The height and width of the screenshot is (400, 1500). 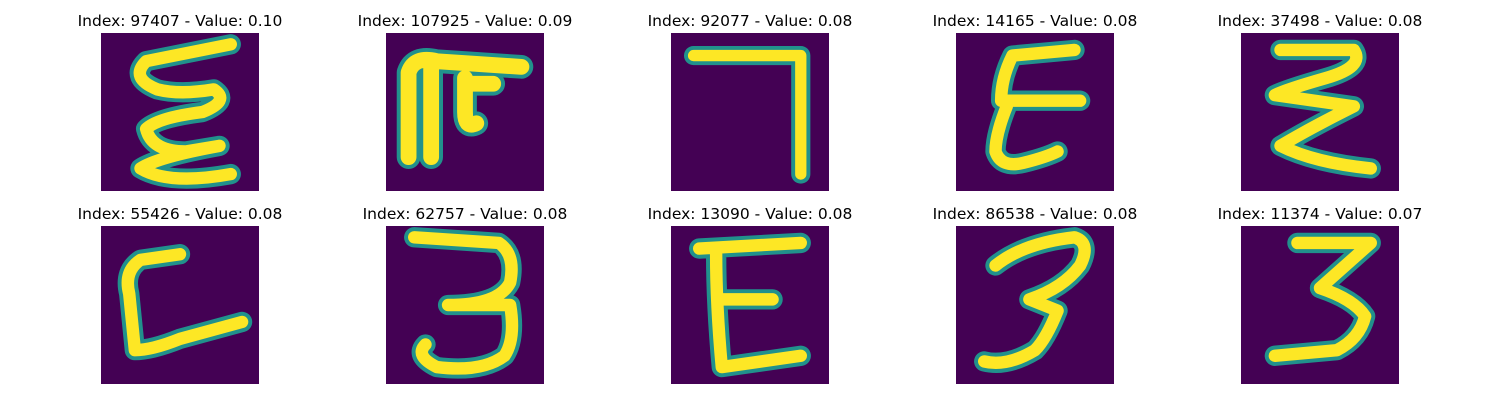 What do you see at coordinates (180, 112) in the screenshot?
I see `squiggle-e-icon` at bounding box center [180, 112].